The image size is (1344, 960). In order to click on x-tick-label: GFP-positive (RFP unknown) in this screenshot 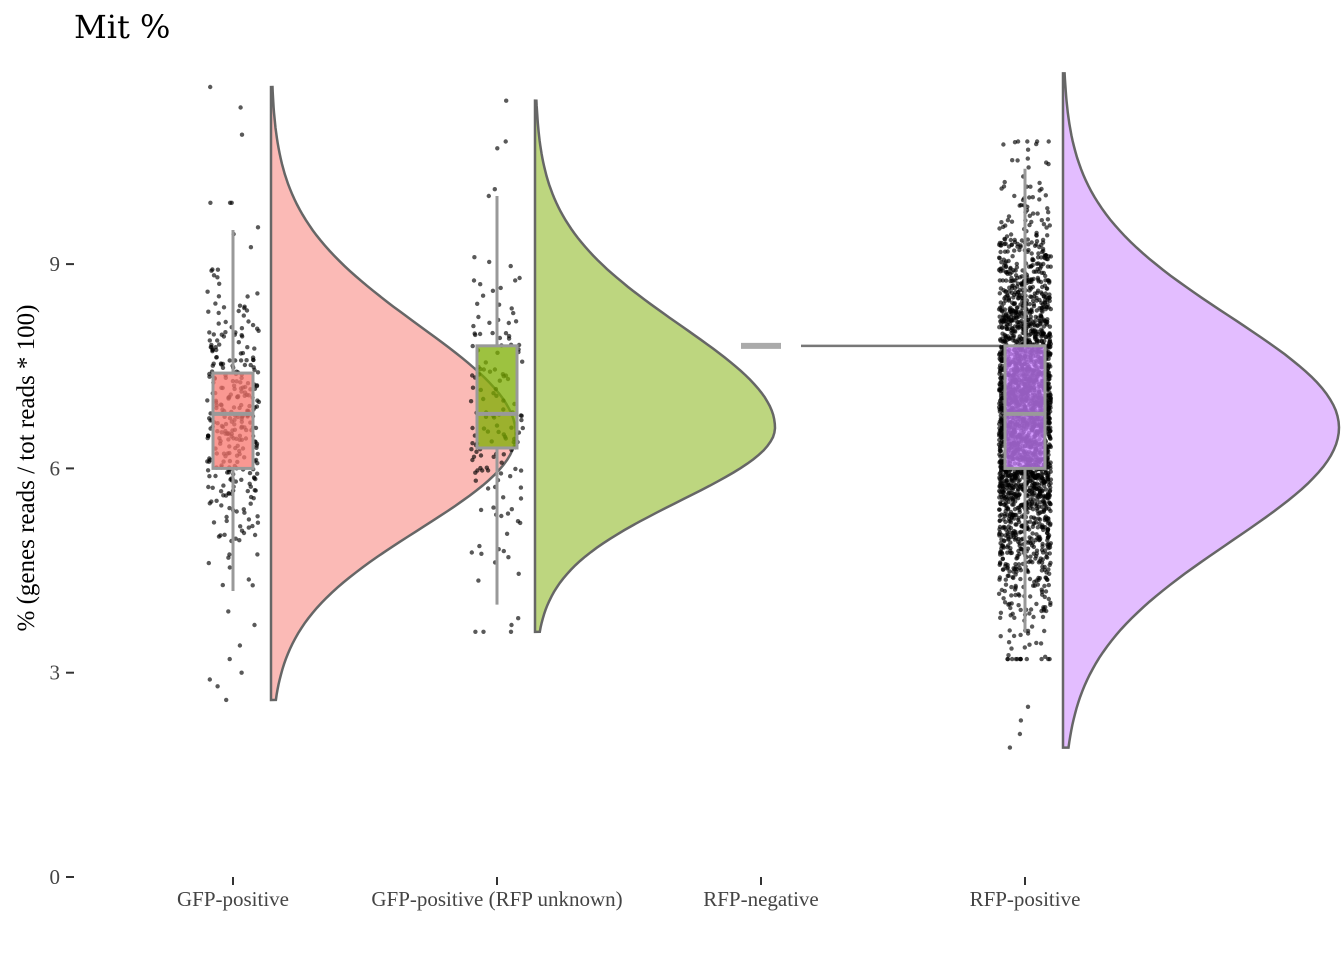, I will do `click(496, 899)`.